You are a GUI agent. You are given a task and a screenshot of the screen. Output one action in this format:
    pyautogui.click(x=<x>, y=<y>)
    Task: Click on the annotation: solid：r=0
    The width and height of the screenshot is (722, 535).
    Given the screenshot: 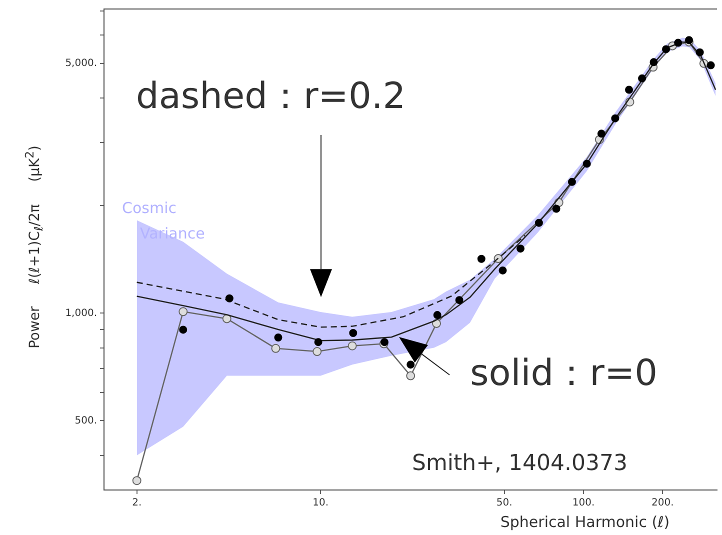 What is the action you would take?
    pyautogui.click(x=564, y=373)
    